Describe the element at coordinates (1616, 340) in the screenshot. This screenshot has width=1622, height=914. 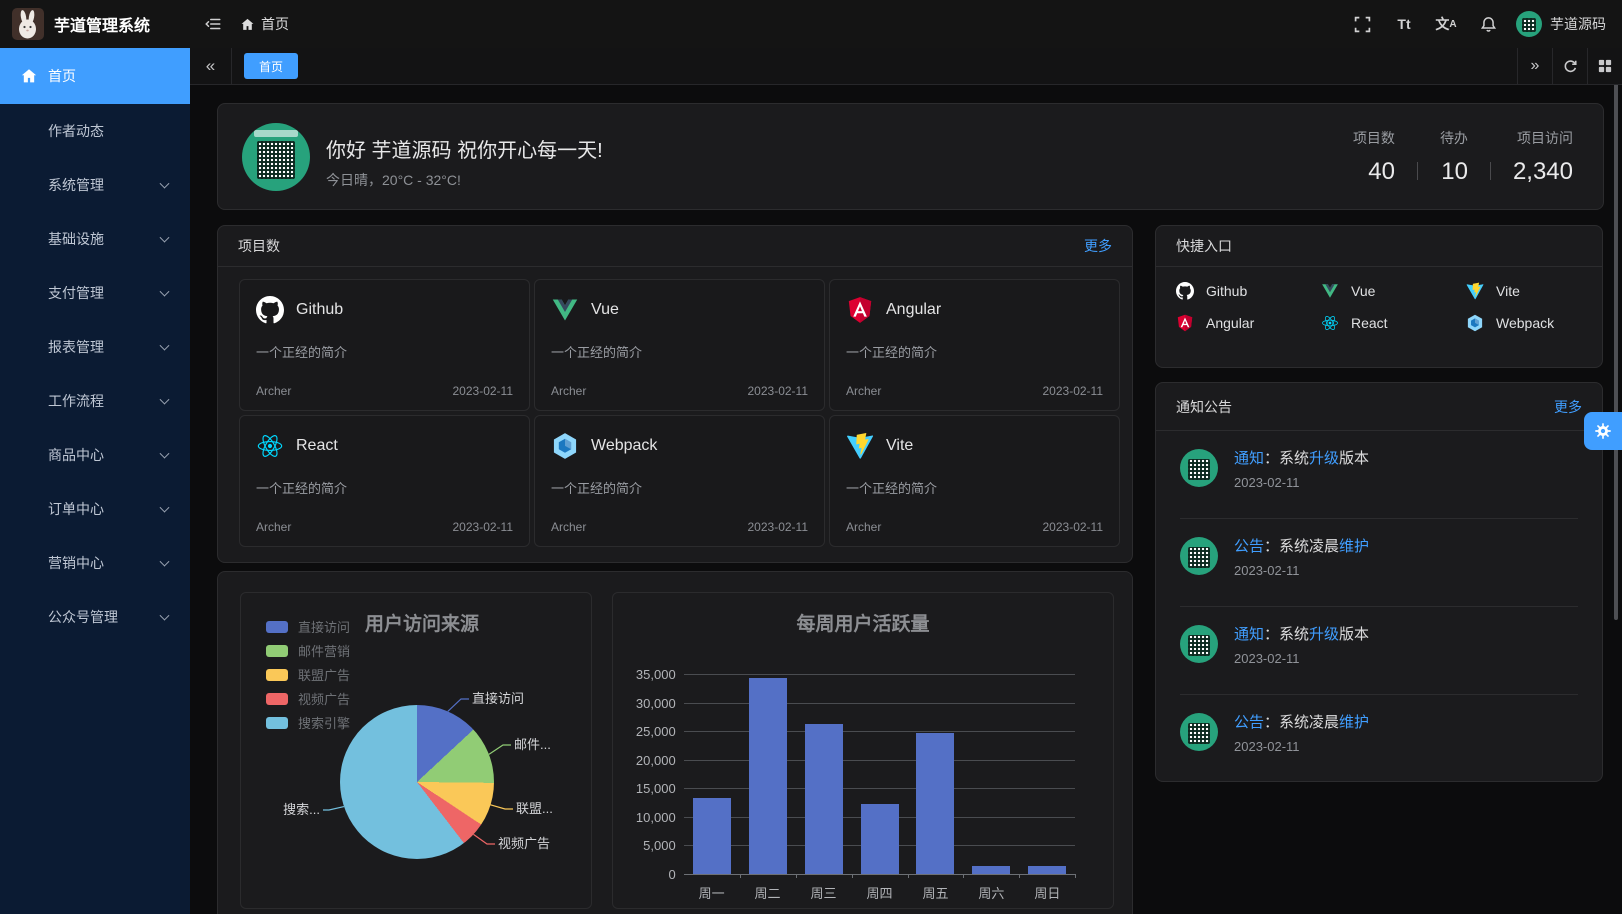
I see `page-scrollbar` at that location.